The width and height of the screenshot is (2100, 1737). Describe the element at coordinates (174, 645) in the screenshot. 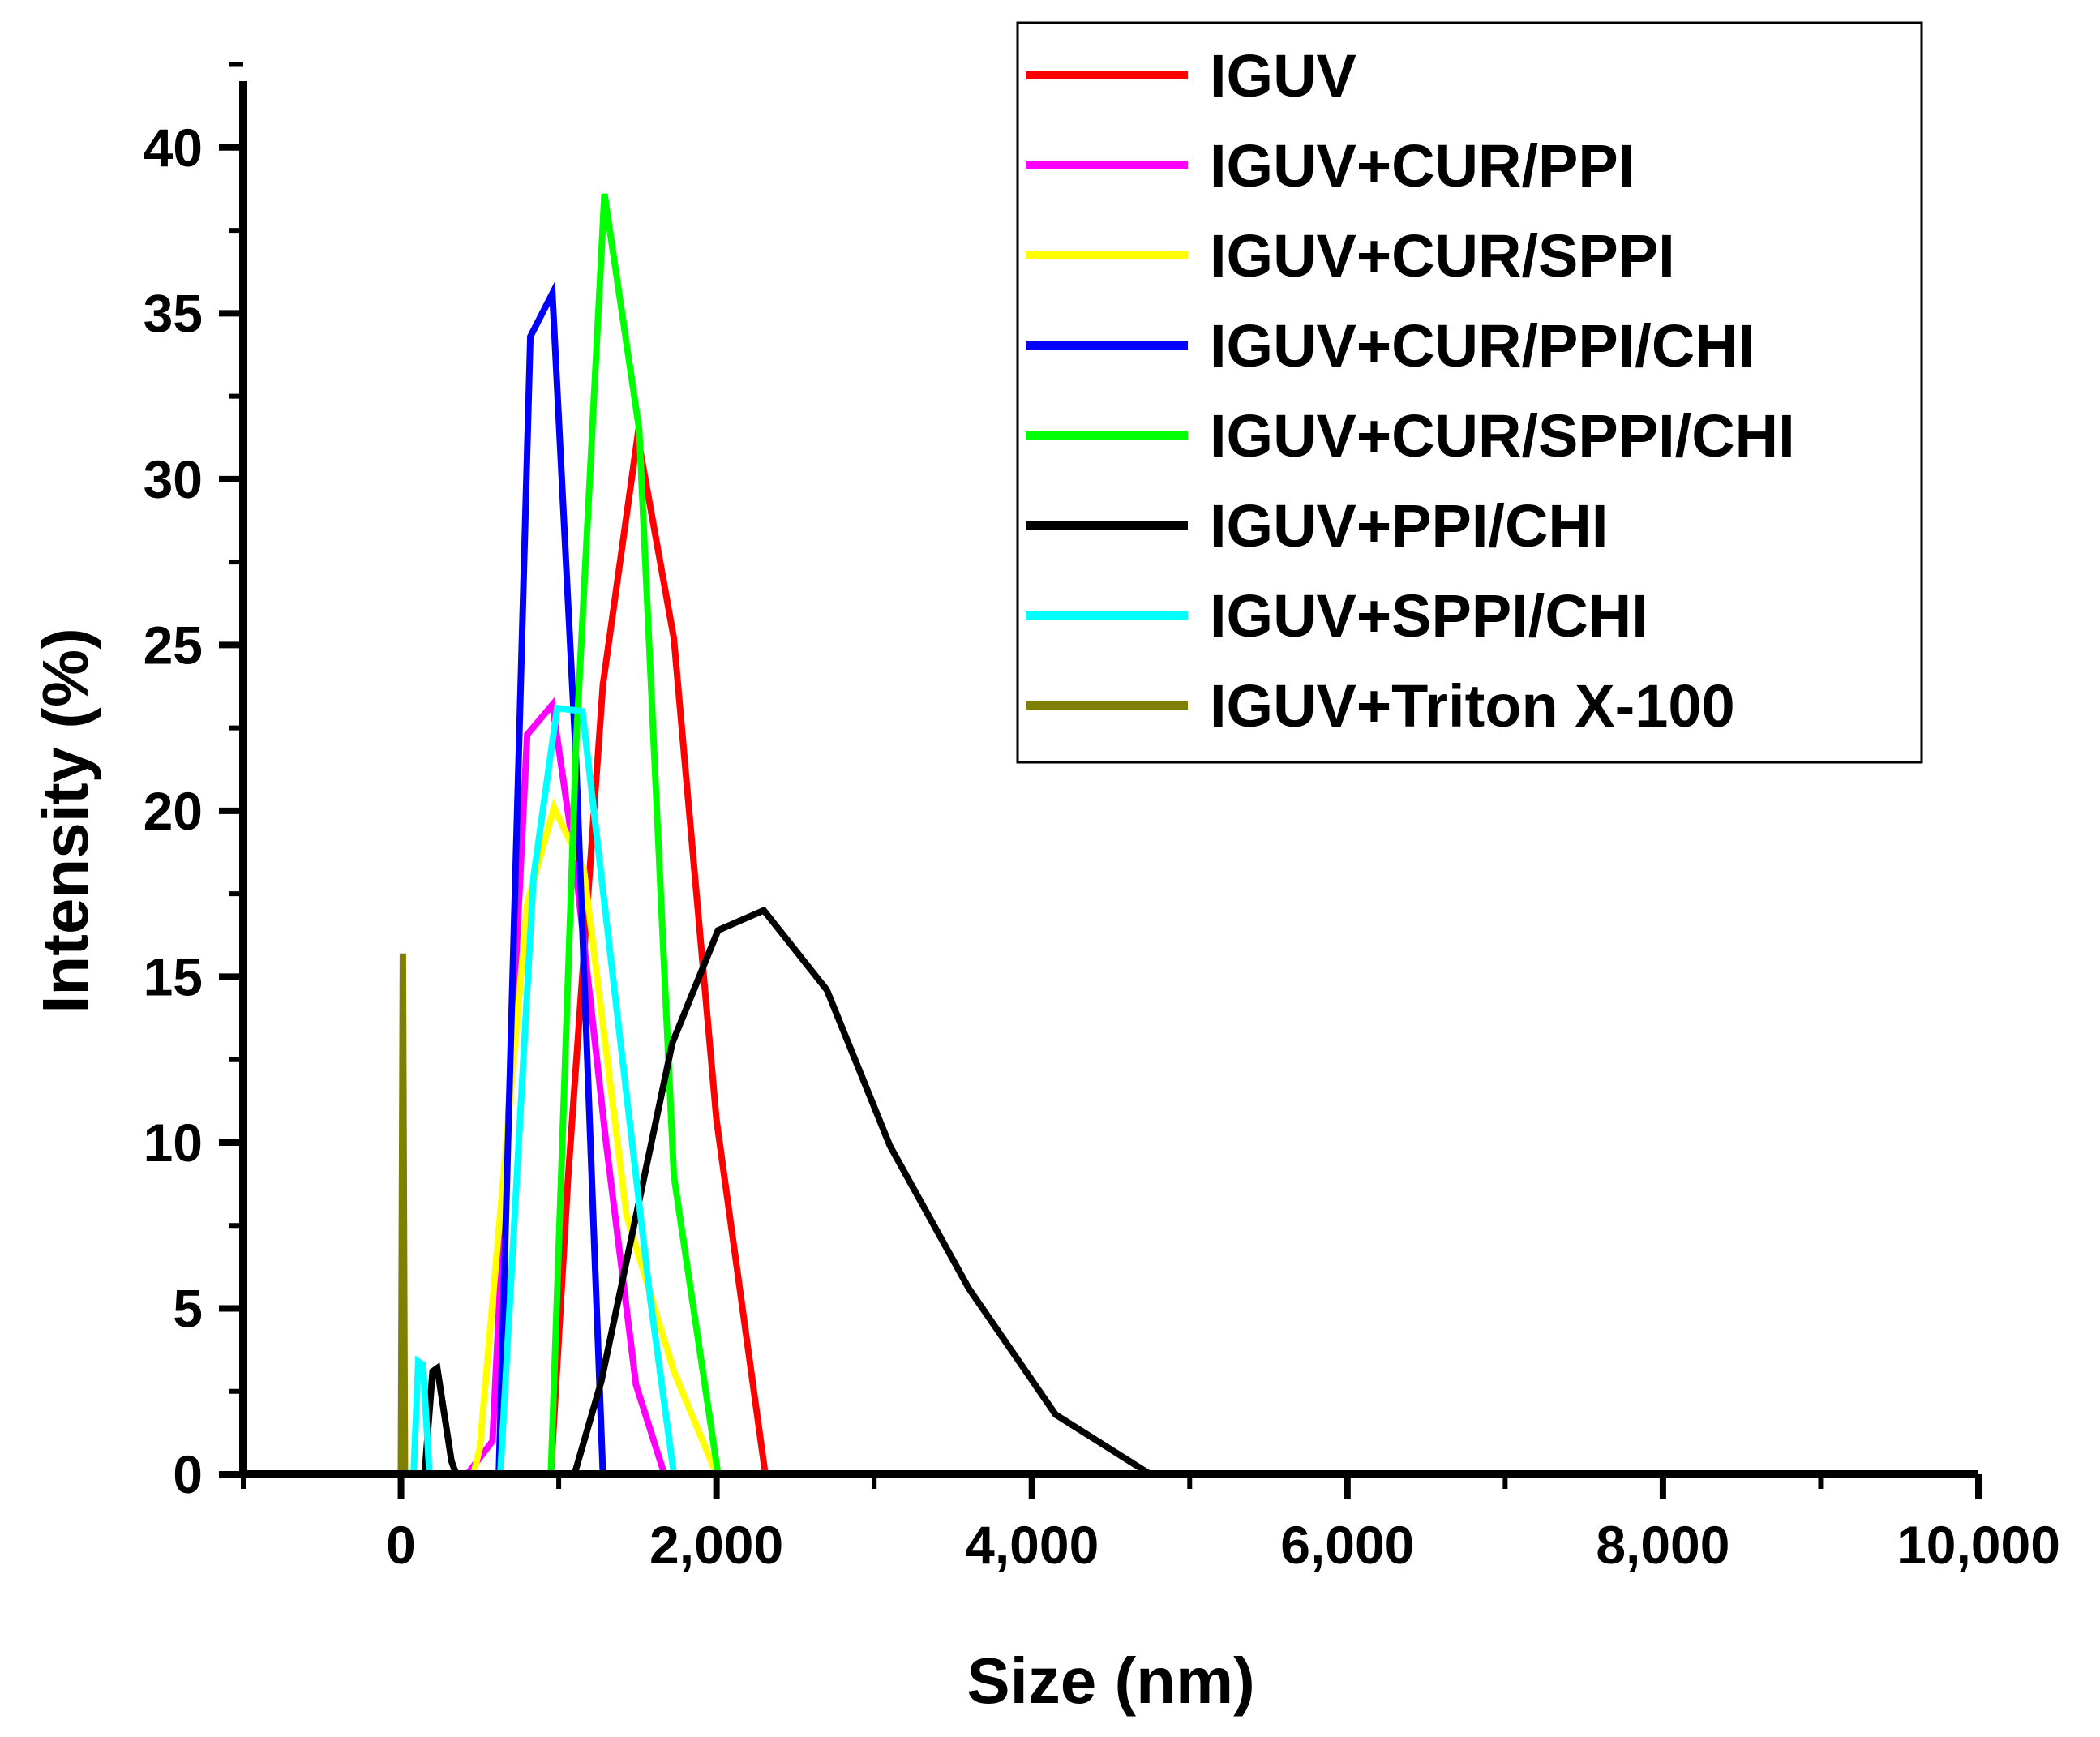

I see `y-tick-label: 25` at that location.